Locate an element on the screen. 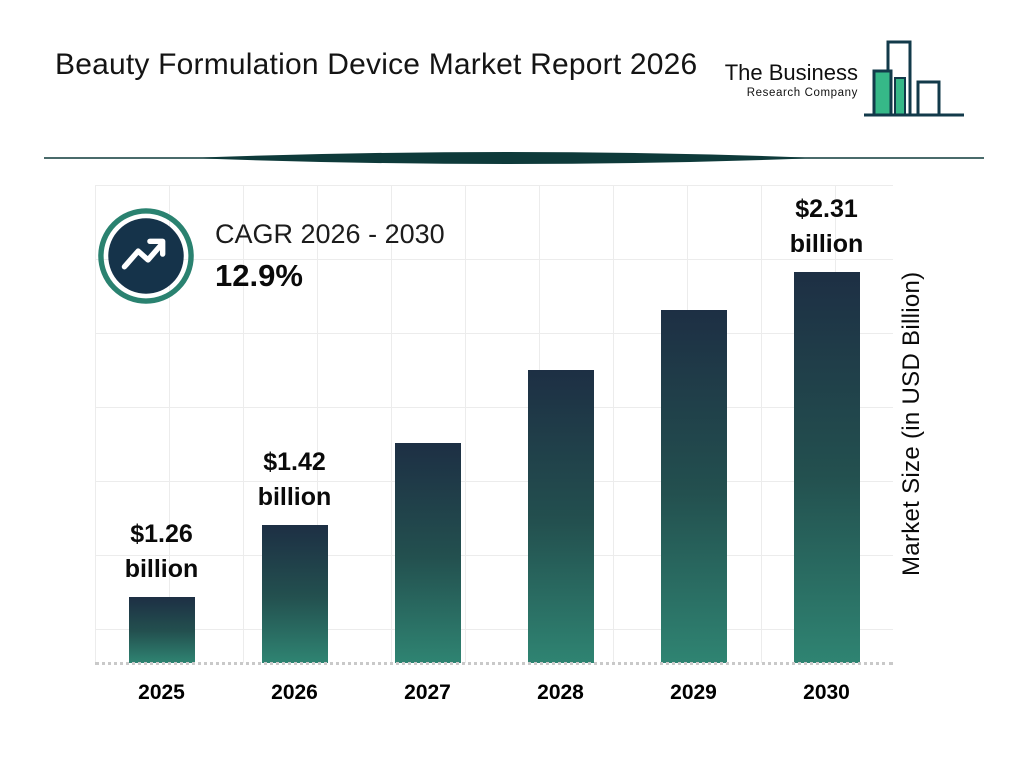  x-tick-2027: 2027 is located at coordinates (427, 692).